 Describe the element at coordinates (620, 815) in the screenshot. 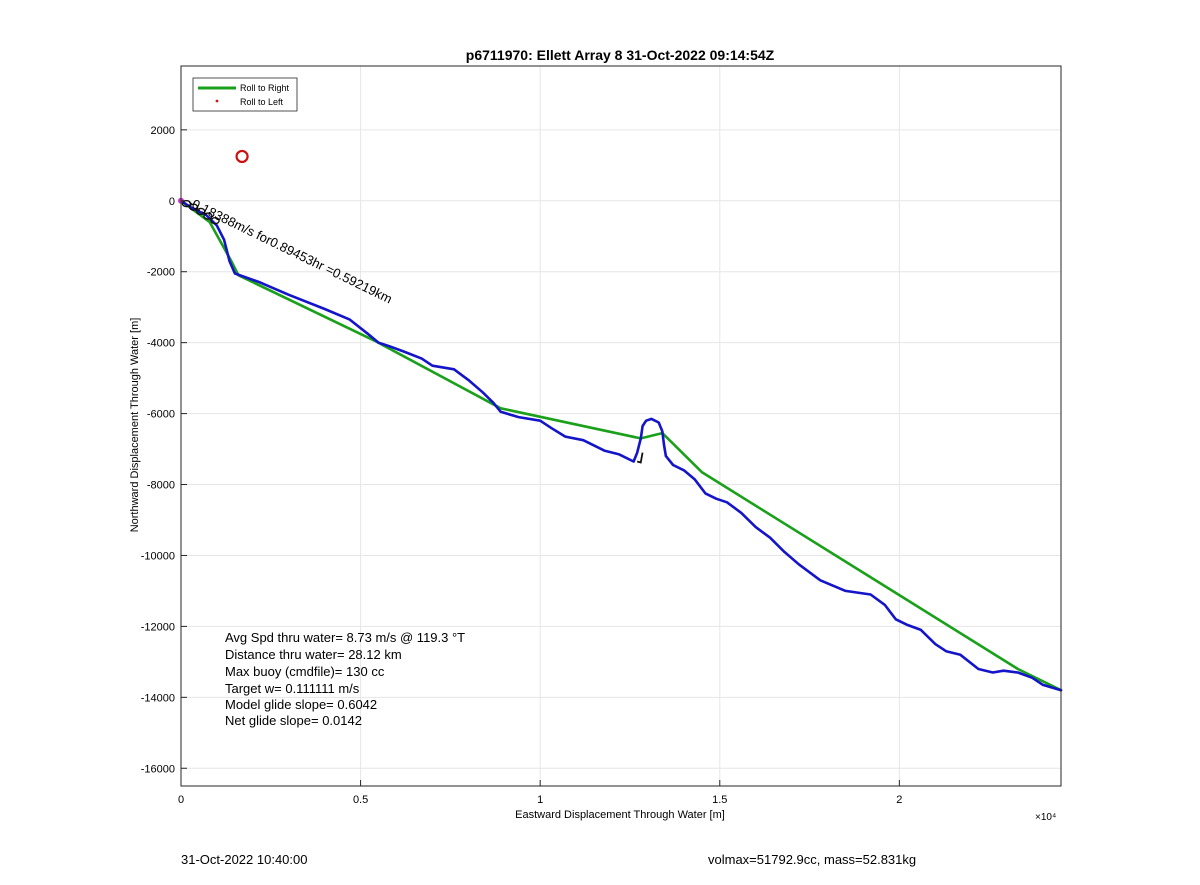

I see `x-axis-label: Eastward Displacement Through Water [m]` at that location.